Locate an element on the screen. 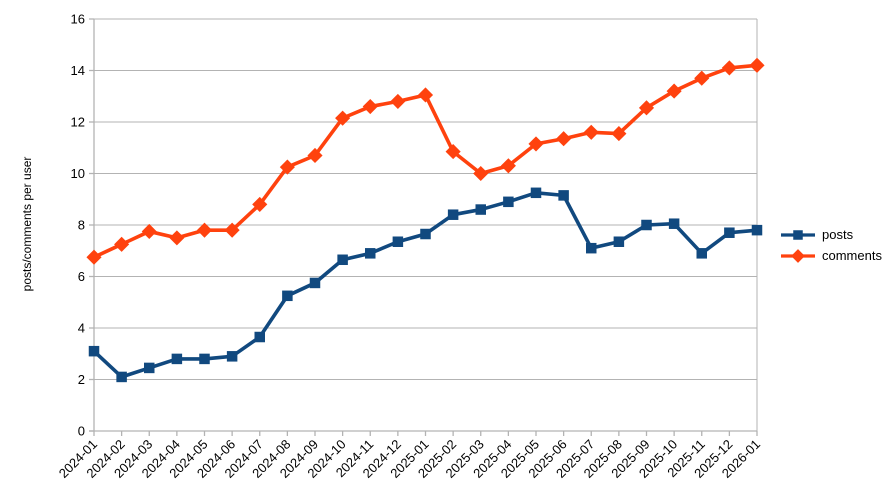 Image resolution: width=892 pixels, height=496 pixels. legend-item-comments: comments is located at coordinates (831, 255).